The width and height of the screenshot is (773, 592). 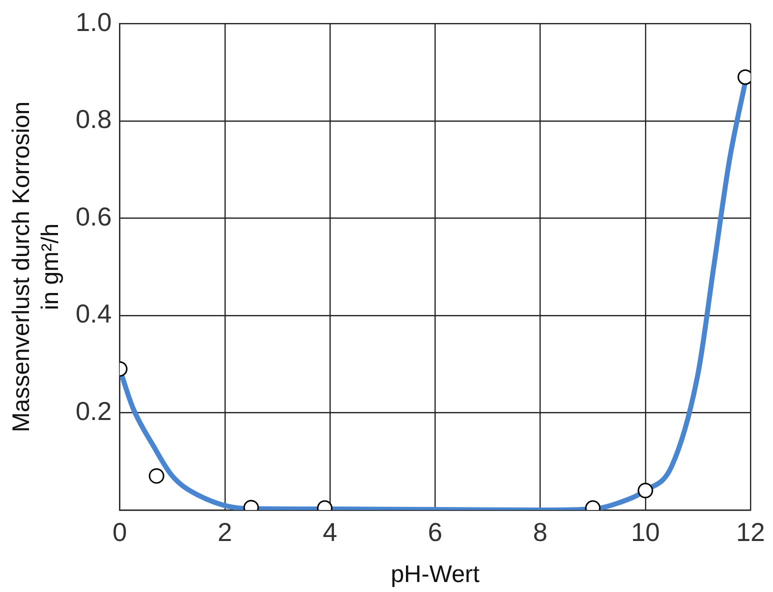 What do you see at coordinates (225, 531) in the screenshot?
I see `x-tick-label: 2` at bounding box center [225, 531].